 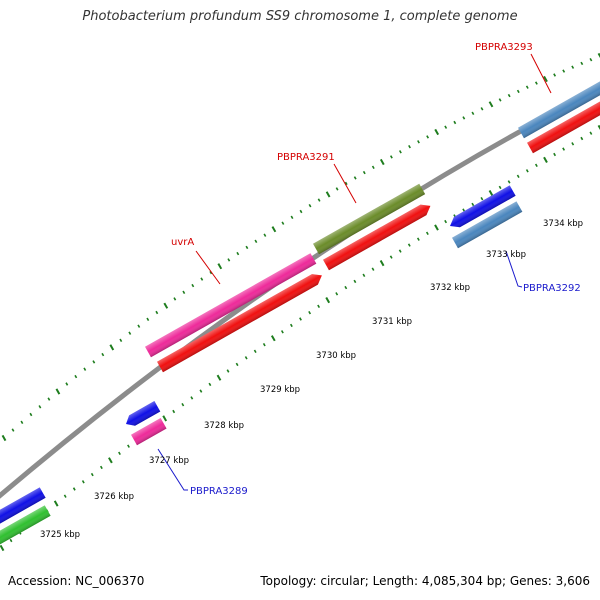 I want to click on gene-label-pbpra3293: PBPRA3293, so click(x=504, y=47).